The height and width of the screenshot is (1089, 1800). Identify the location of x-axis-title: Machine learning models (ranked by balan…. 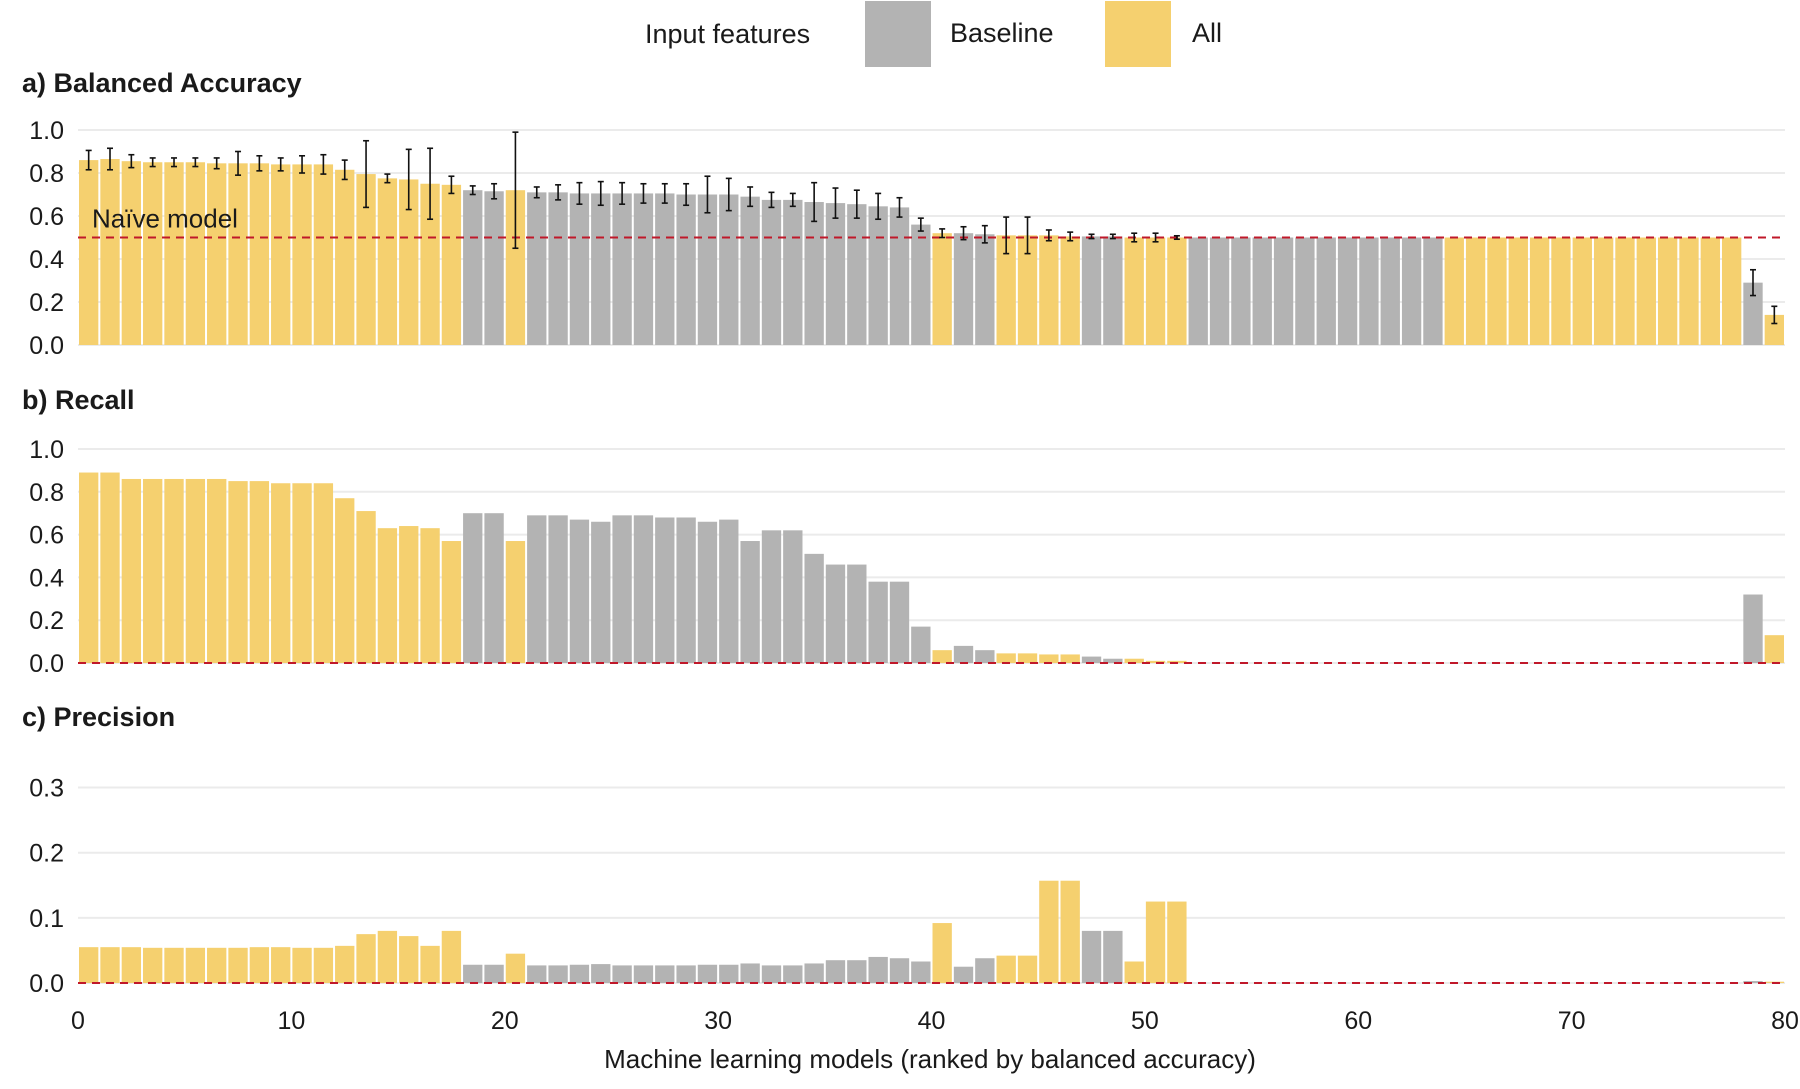
(930, 1059).